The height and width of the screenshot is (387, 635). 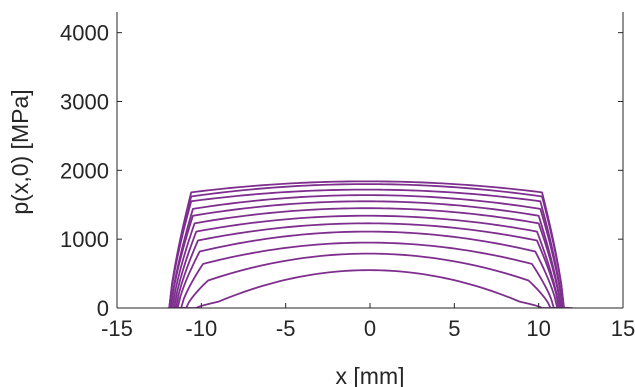 I want to click on y-tick-label: 4000, so click(x=84, y=33).